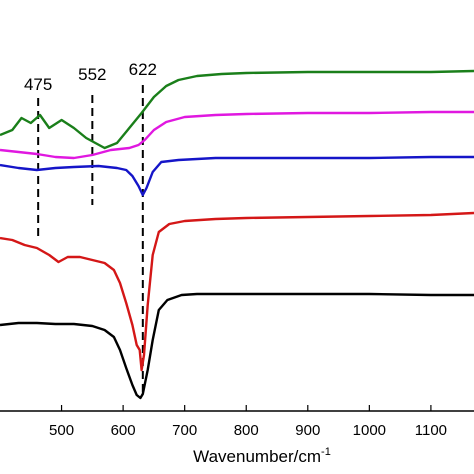 The image size is (474, 474). I want to click on peak-label-552: 552, so click(92, 74).